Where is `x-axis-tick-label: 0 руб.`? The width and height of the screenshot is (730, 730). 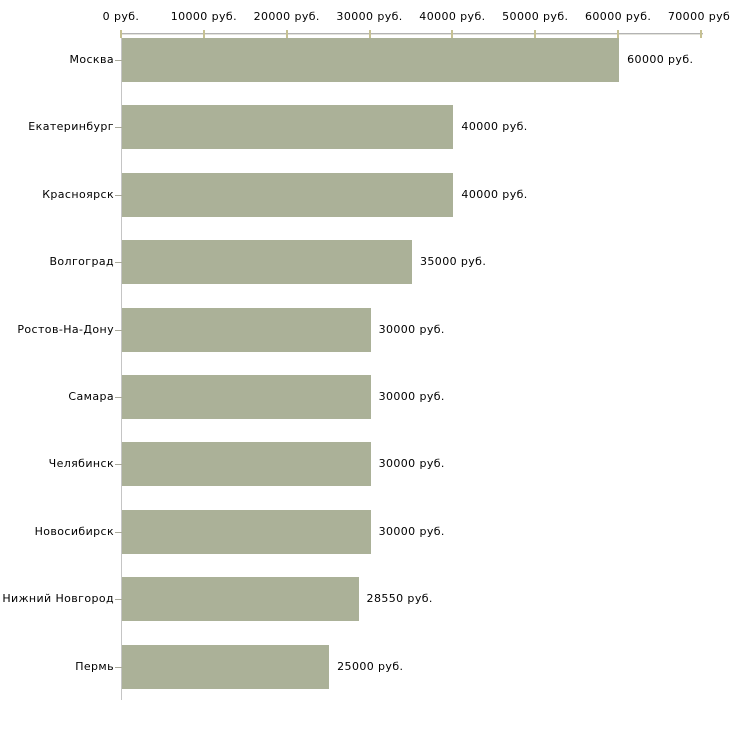 x-axis-tick-label: 0 руб. is located at coordinates (121, 16).